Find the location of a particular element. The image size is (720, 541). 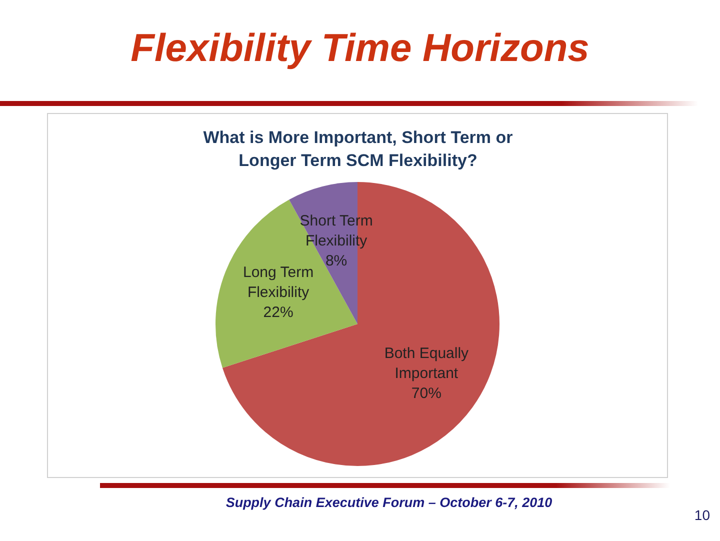

data-label: 70% is located at coordinates (426, 393).